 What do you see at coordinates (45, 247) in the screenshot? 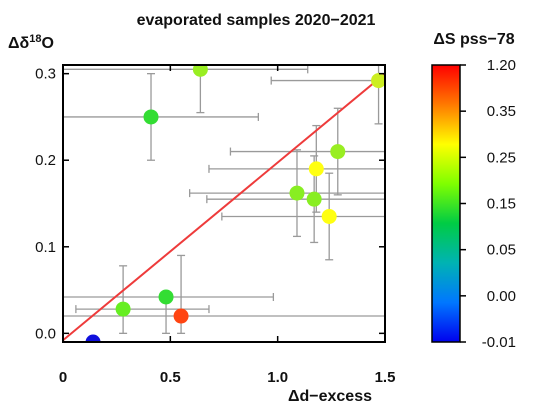
I see `y-tick-label-1: 0.1` at bounding box center [45, 247].